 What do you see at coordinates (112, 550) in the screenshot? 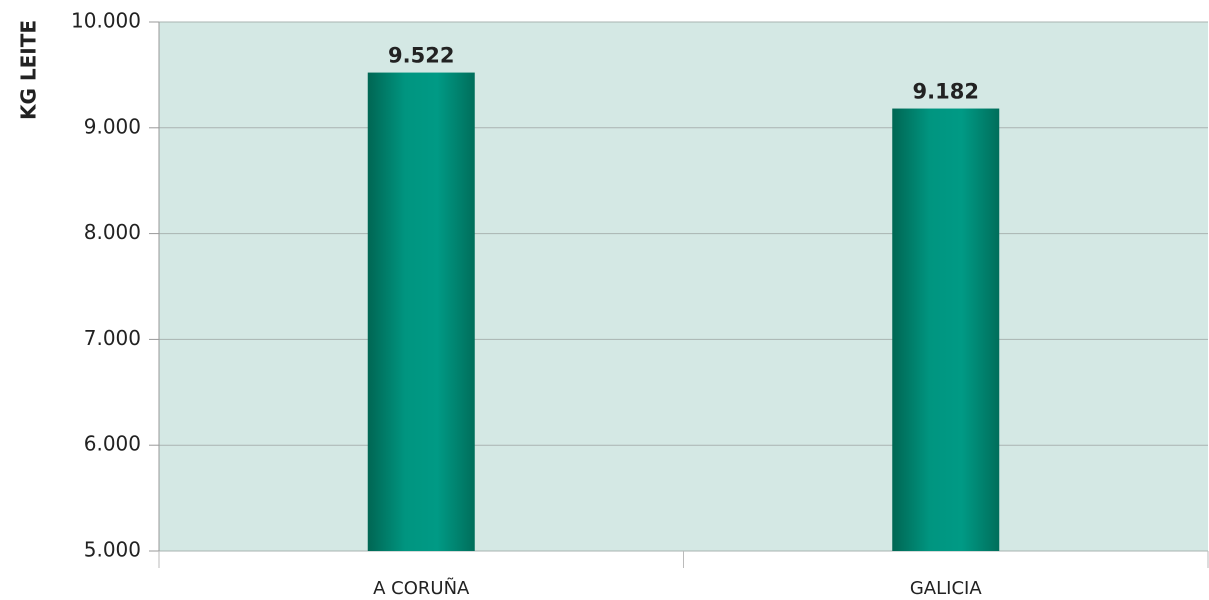
I see `y-tick-label: 5.000` at bounding box center [112, 550].